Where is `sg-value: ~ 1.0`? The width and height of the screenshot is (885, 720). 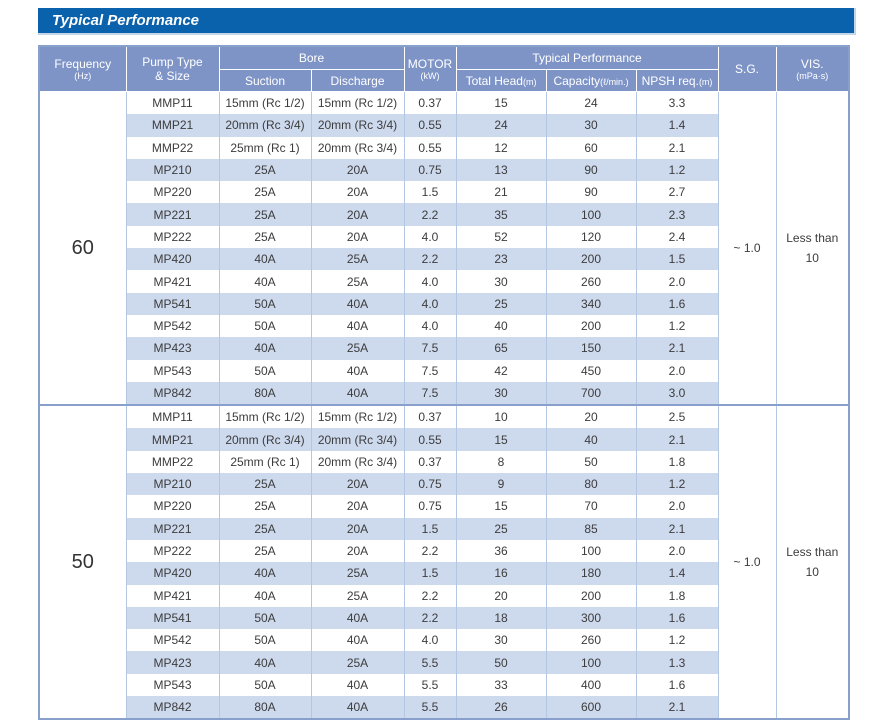 sg-value: ~ 1.0 is located at coordinates (747, 248).